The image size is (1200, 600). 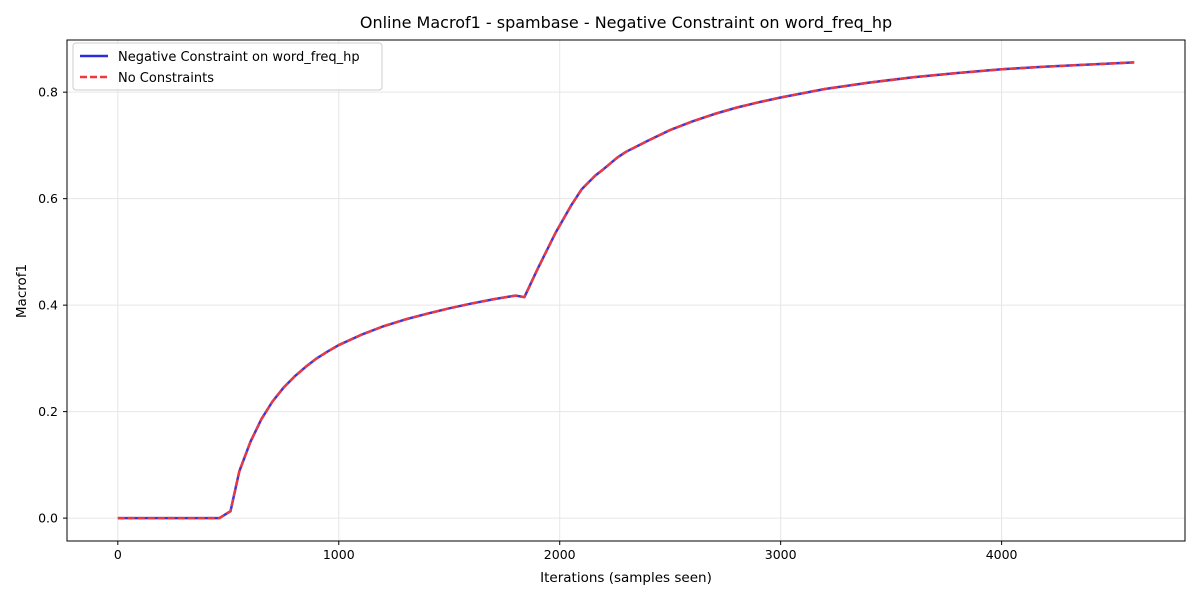 I want to click on legend-label-negative-constraint: Negative Constraint on word_freq_hp, so click(x=239, y=57).